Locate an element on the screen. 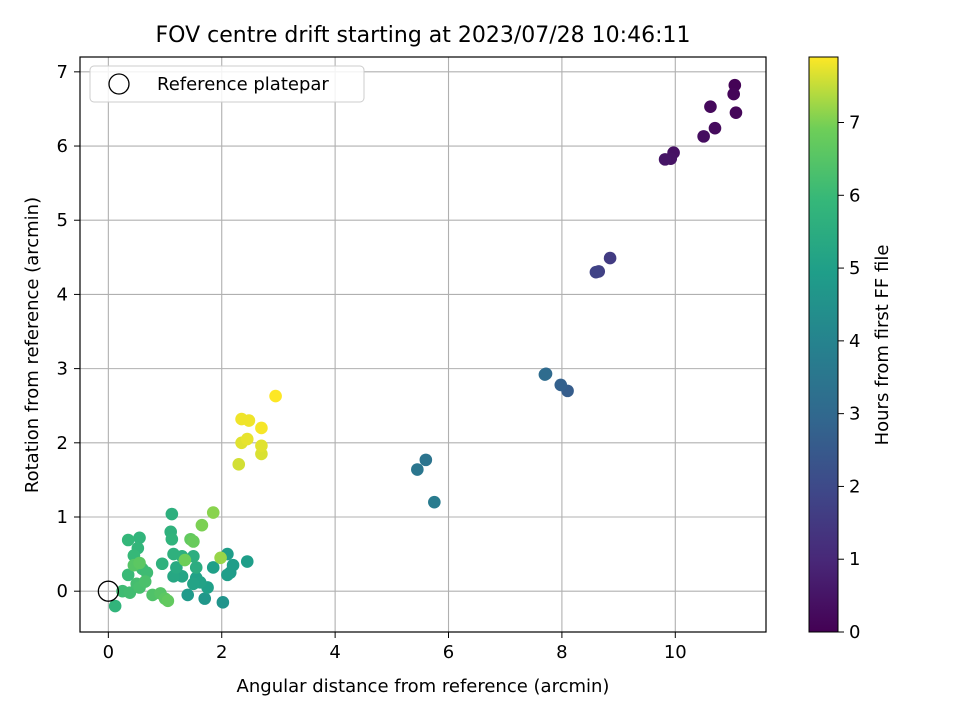  x-tick-label: 0 is located at coordinates (108, 652).